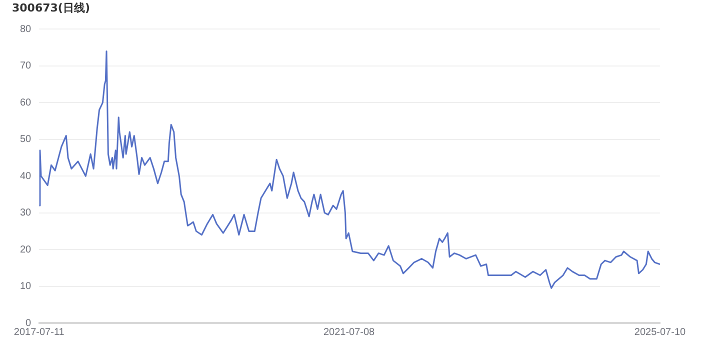  I want to click on x-tick-label: 2021-07-08, so click(349, 332).